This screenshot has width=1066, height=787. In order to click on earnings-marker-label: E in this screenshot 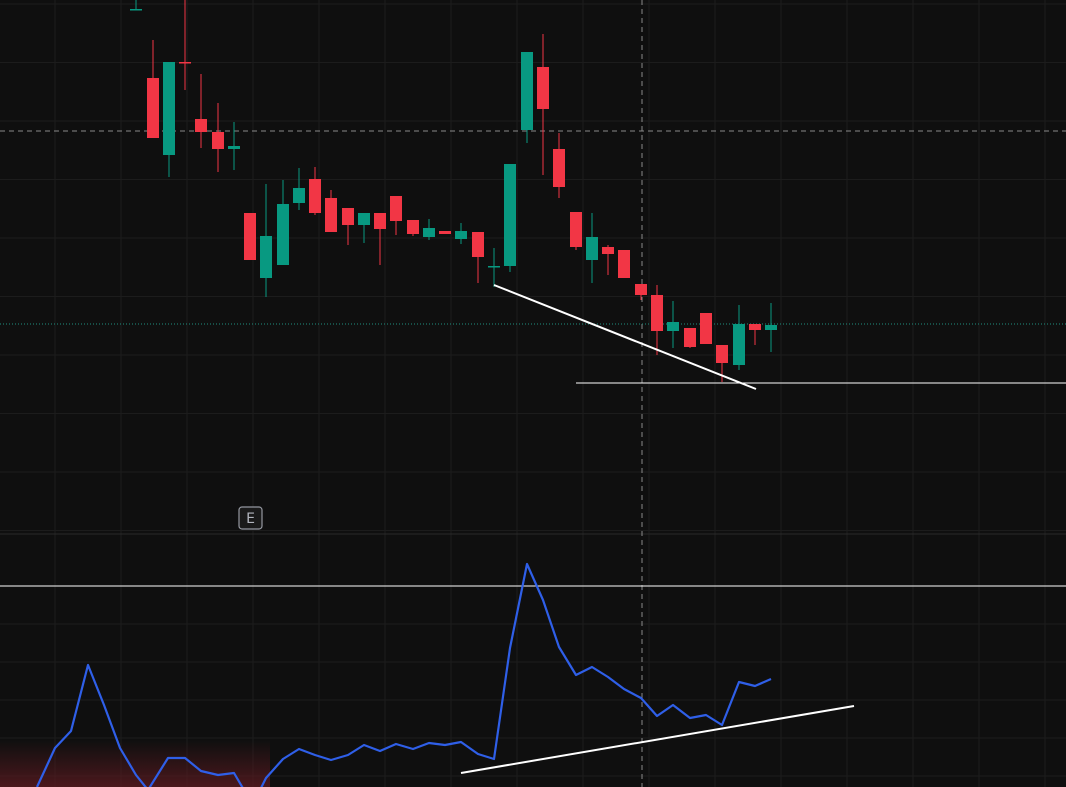, I will do `click(250, 519)`.